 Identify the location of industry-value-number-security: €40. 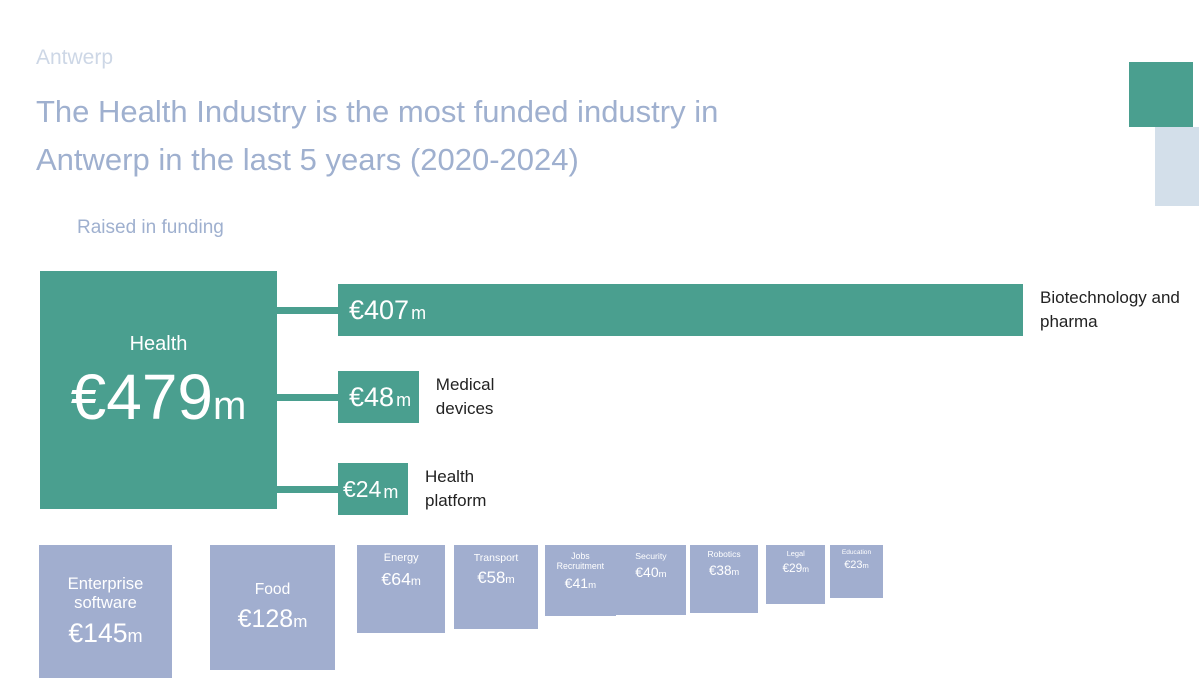
(647, 572).